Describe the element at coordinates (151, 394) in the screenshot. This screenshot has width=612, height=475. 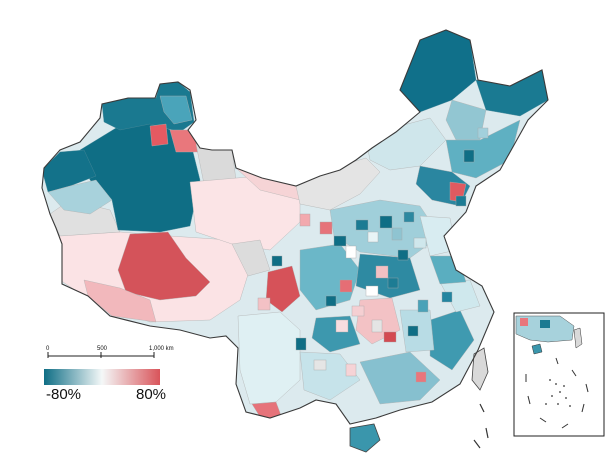
I see `legend-max-label: 80%` at that location.